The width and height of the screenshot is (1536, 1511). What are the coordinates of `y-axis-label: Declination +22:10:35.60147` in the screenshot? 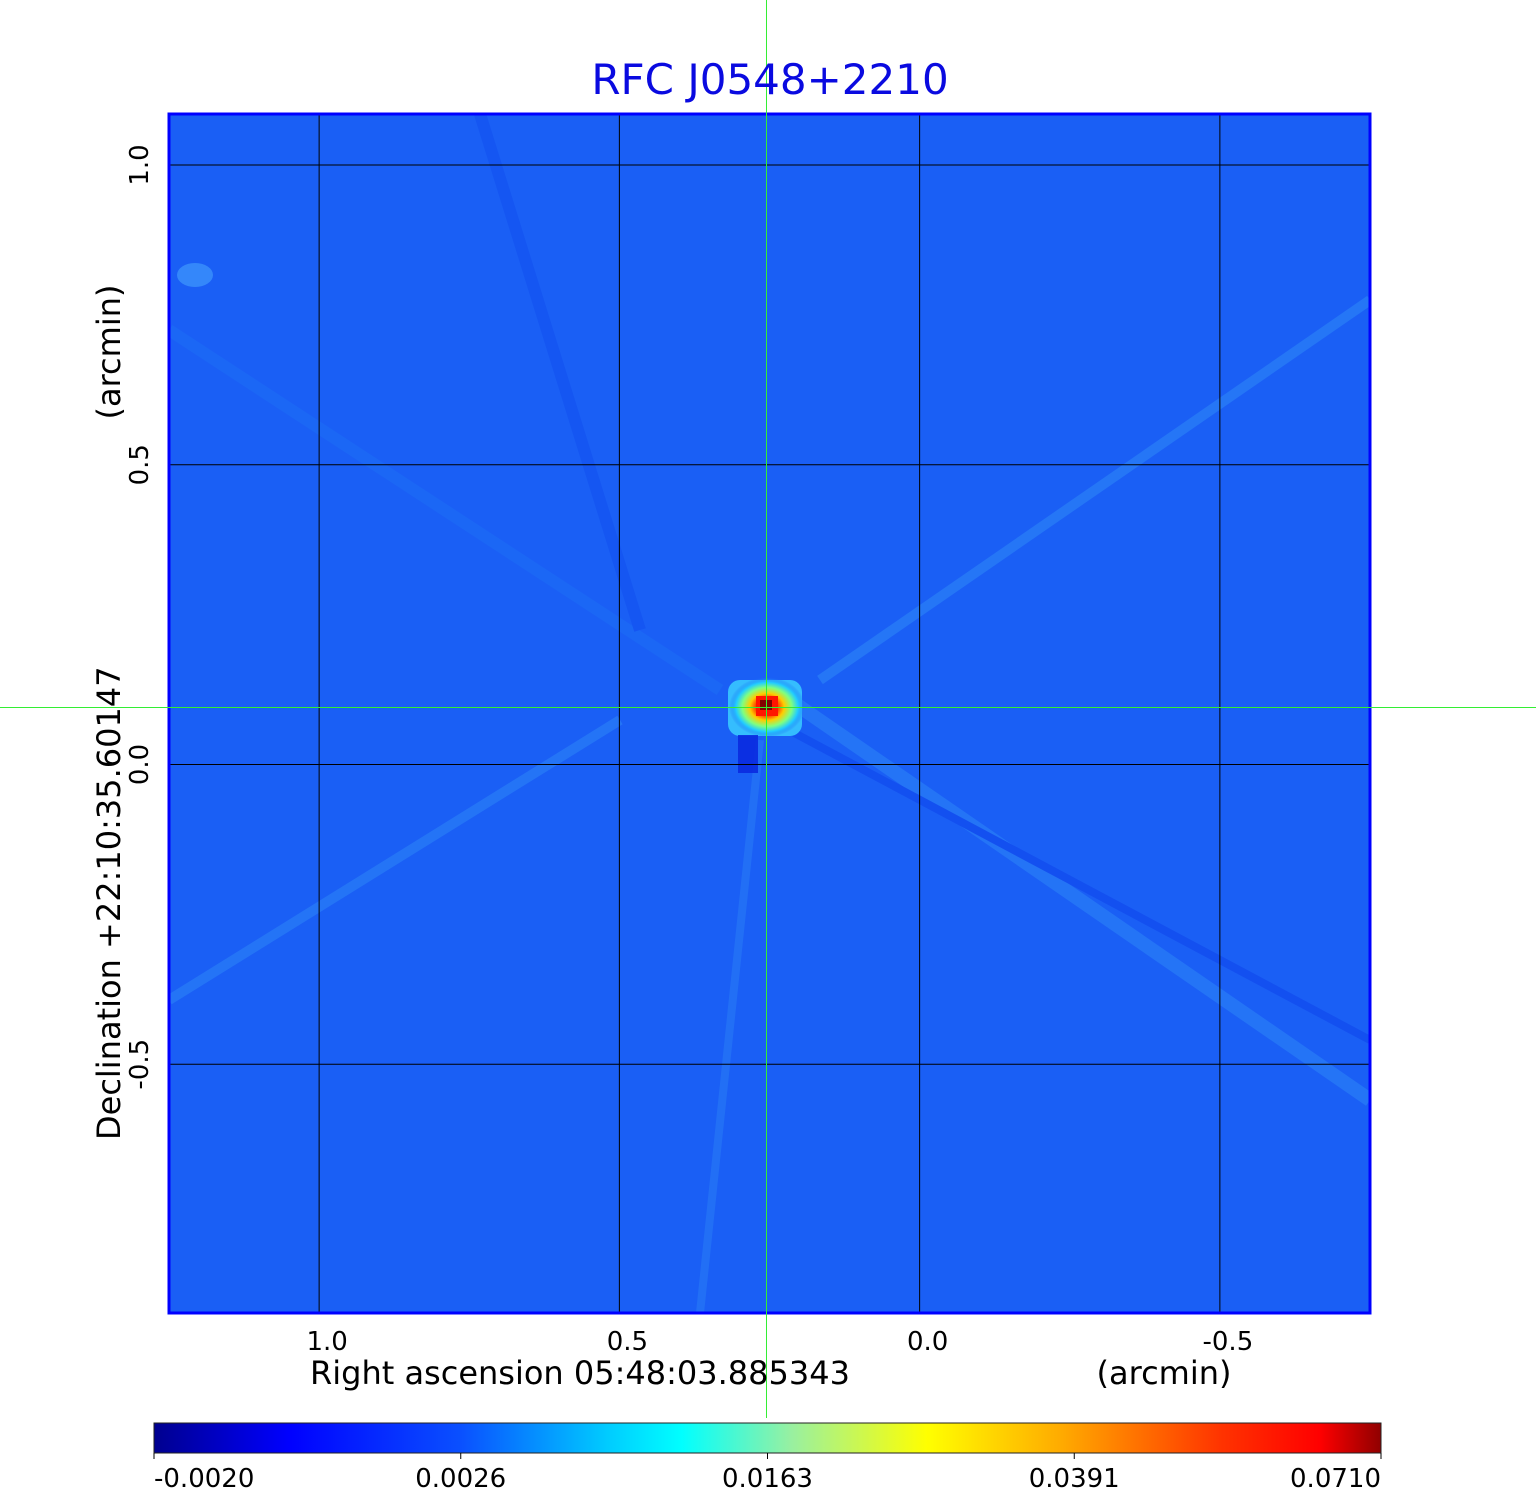 It's located at (109, 903).